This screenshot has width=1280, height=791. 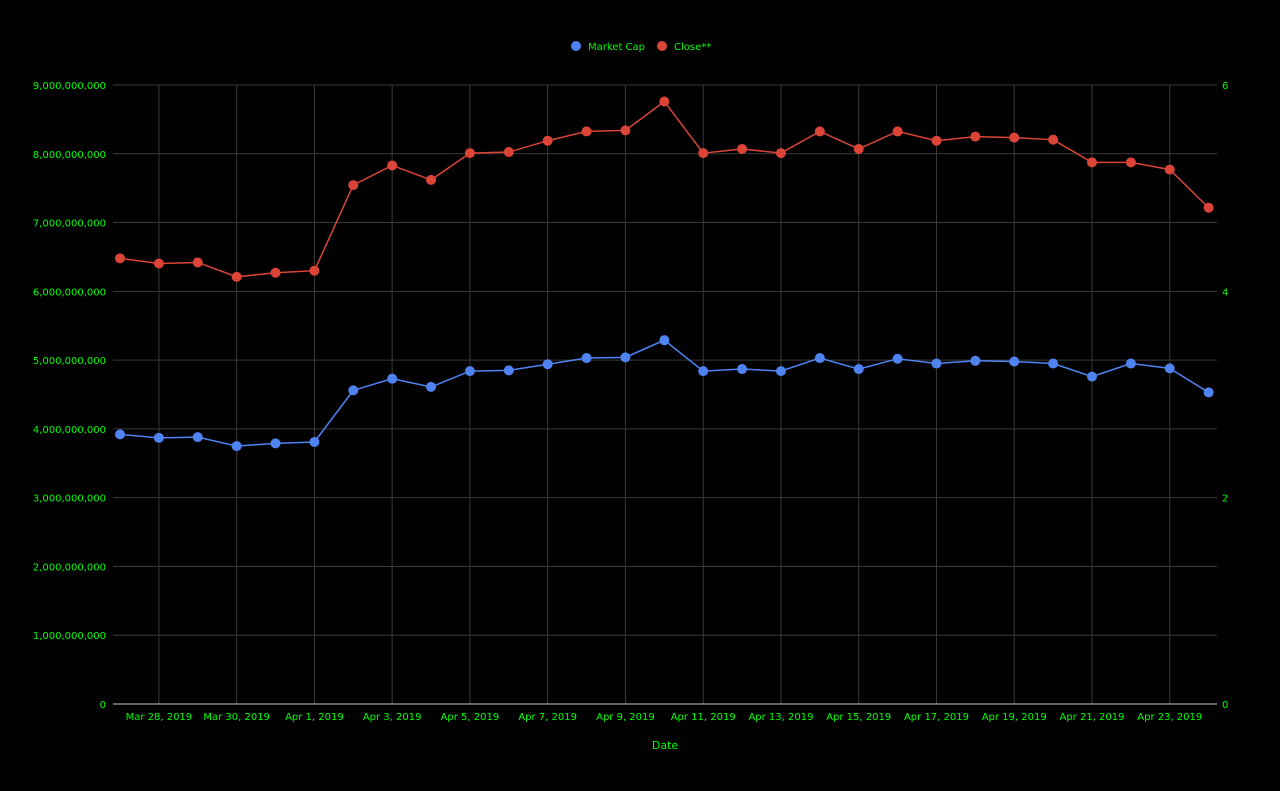 I want to click on series-market-cap, so click(x=664, y=393).